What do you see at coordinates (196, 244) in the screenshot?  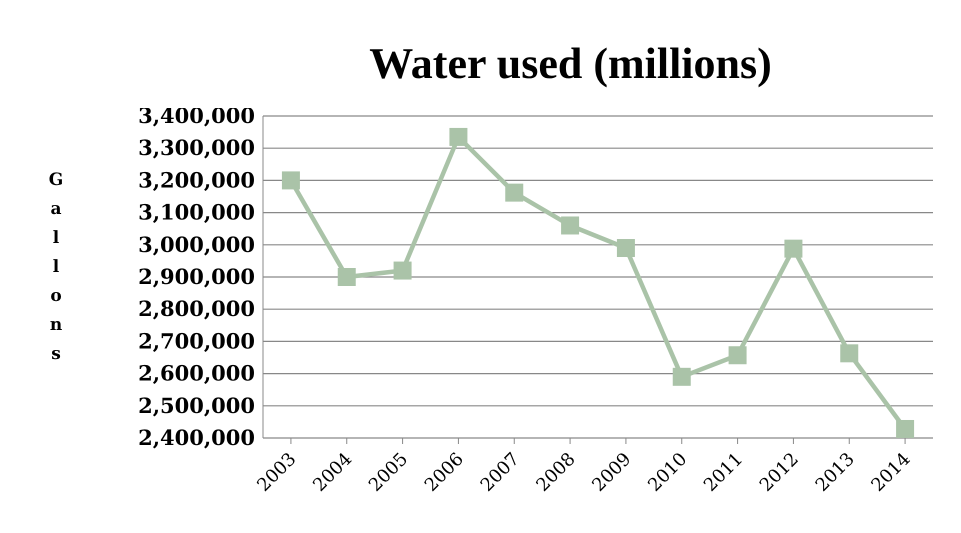 I see `y-tick-label: 3,000,000` at bounding box center [196, 244].